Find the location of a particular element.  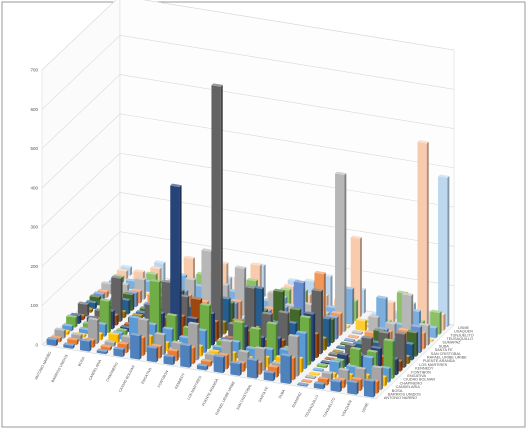

z-series-label: SANTA FE is located at coordinates (444, 350).